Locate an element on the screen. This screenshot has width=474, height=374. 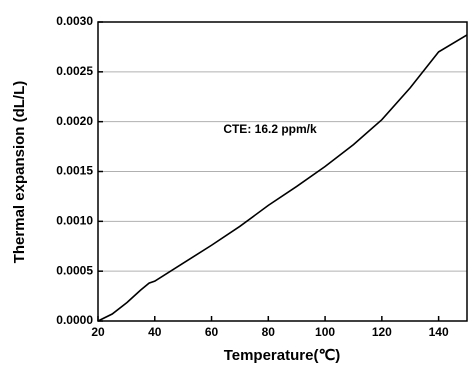
y-tick-label: 0.0020 is located at coordinates (74, 121).